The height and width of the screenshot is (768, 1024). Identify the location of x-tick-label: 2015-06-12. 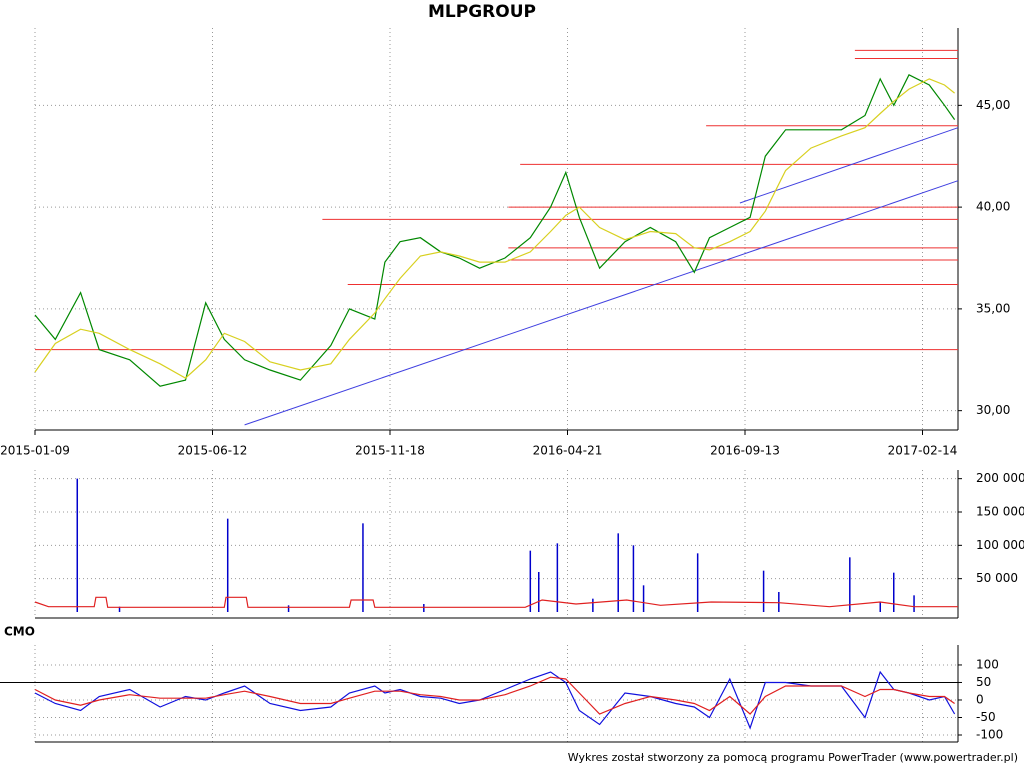
(213, 451).